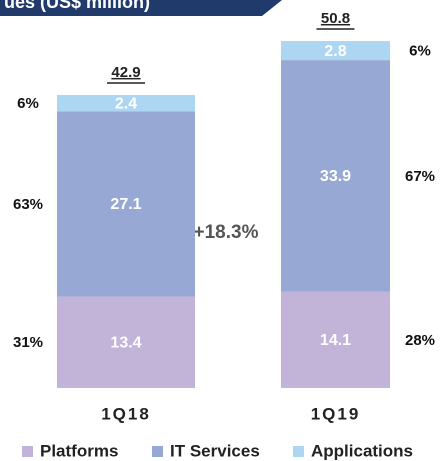 The width and height of the screenshot is (445, 461). I want to click on total-label: 50.8, so click(335, 18).